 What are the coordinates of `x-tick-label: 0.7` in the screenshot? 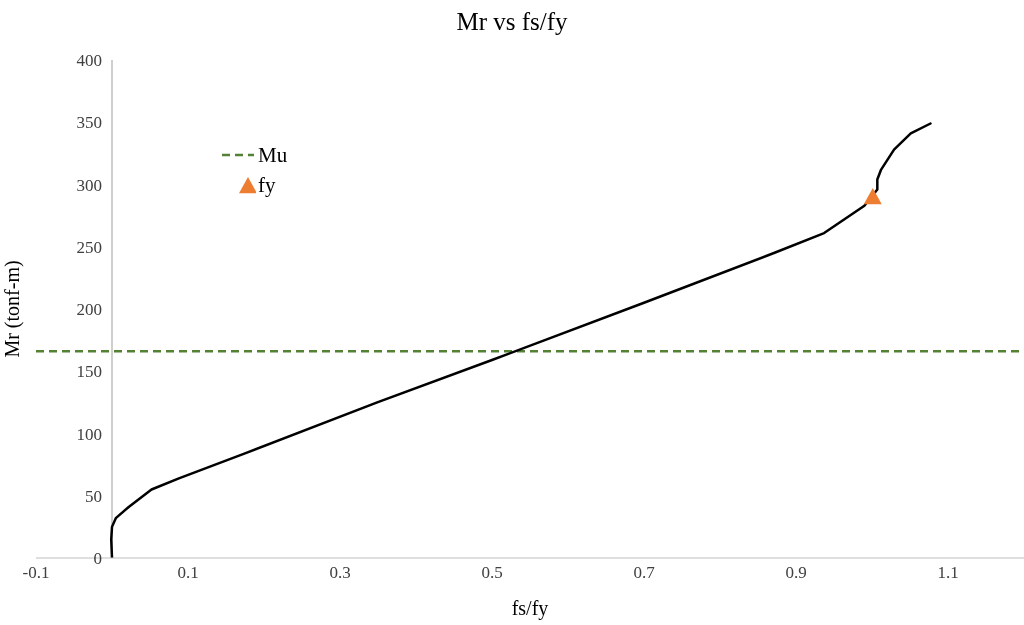 It's located at (644, 573).